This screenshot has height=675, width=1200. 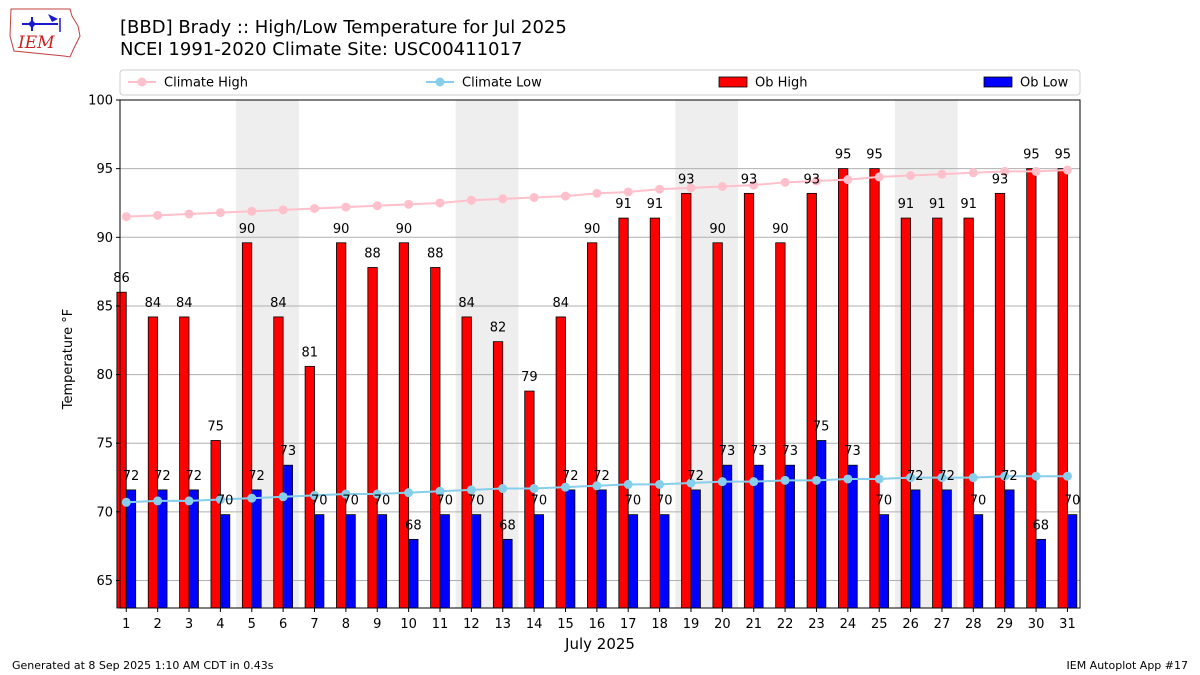 I want to click on x-tick-label: 1, so click(x=126, y=624).